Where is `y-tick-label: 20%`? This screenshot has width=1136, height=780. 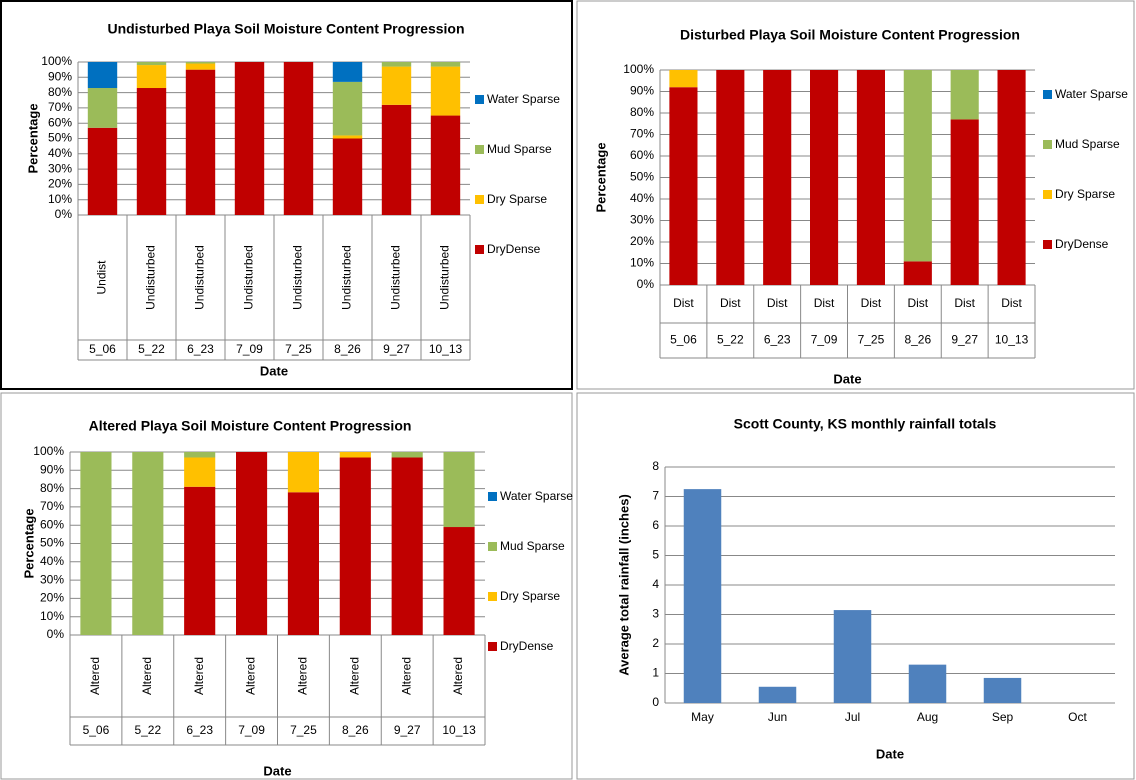
y-tick-label: 20% is located at coordinates (52, 598).